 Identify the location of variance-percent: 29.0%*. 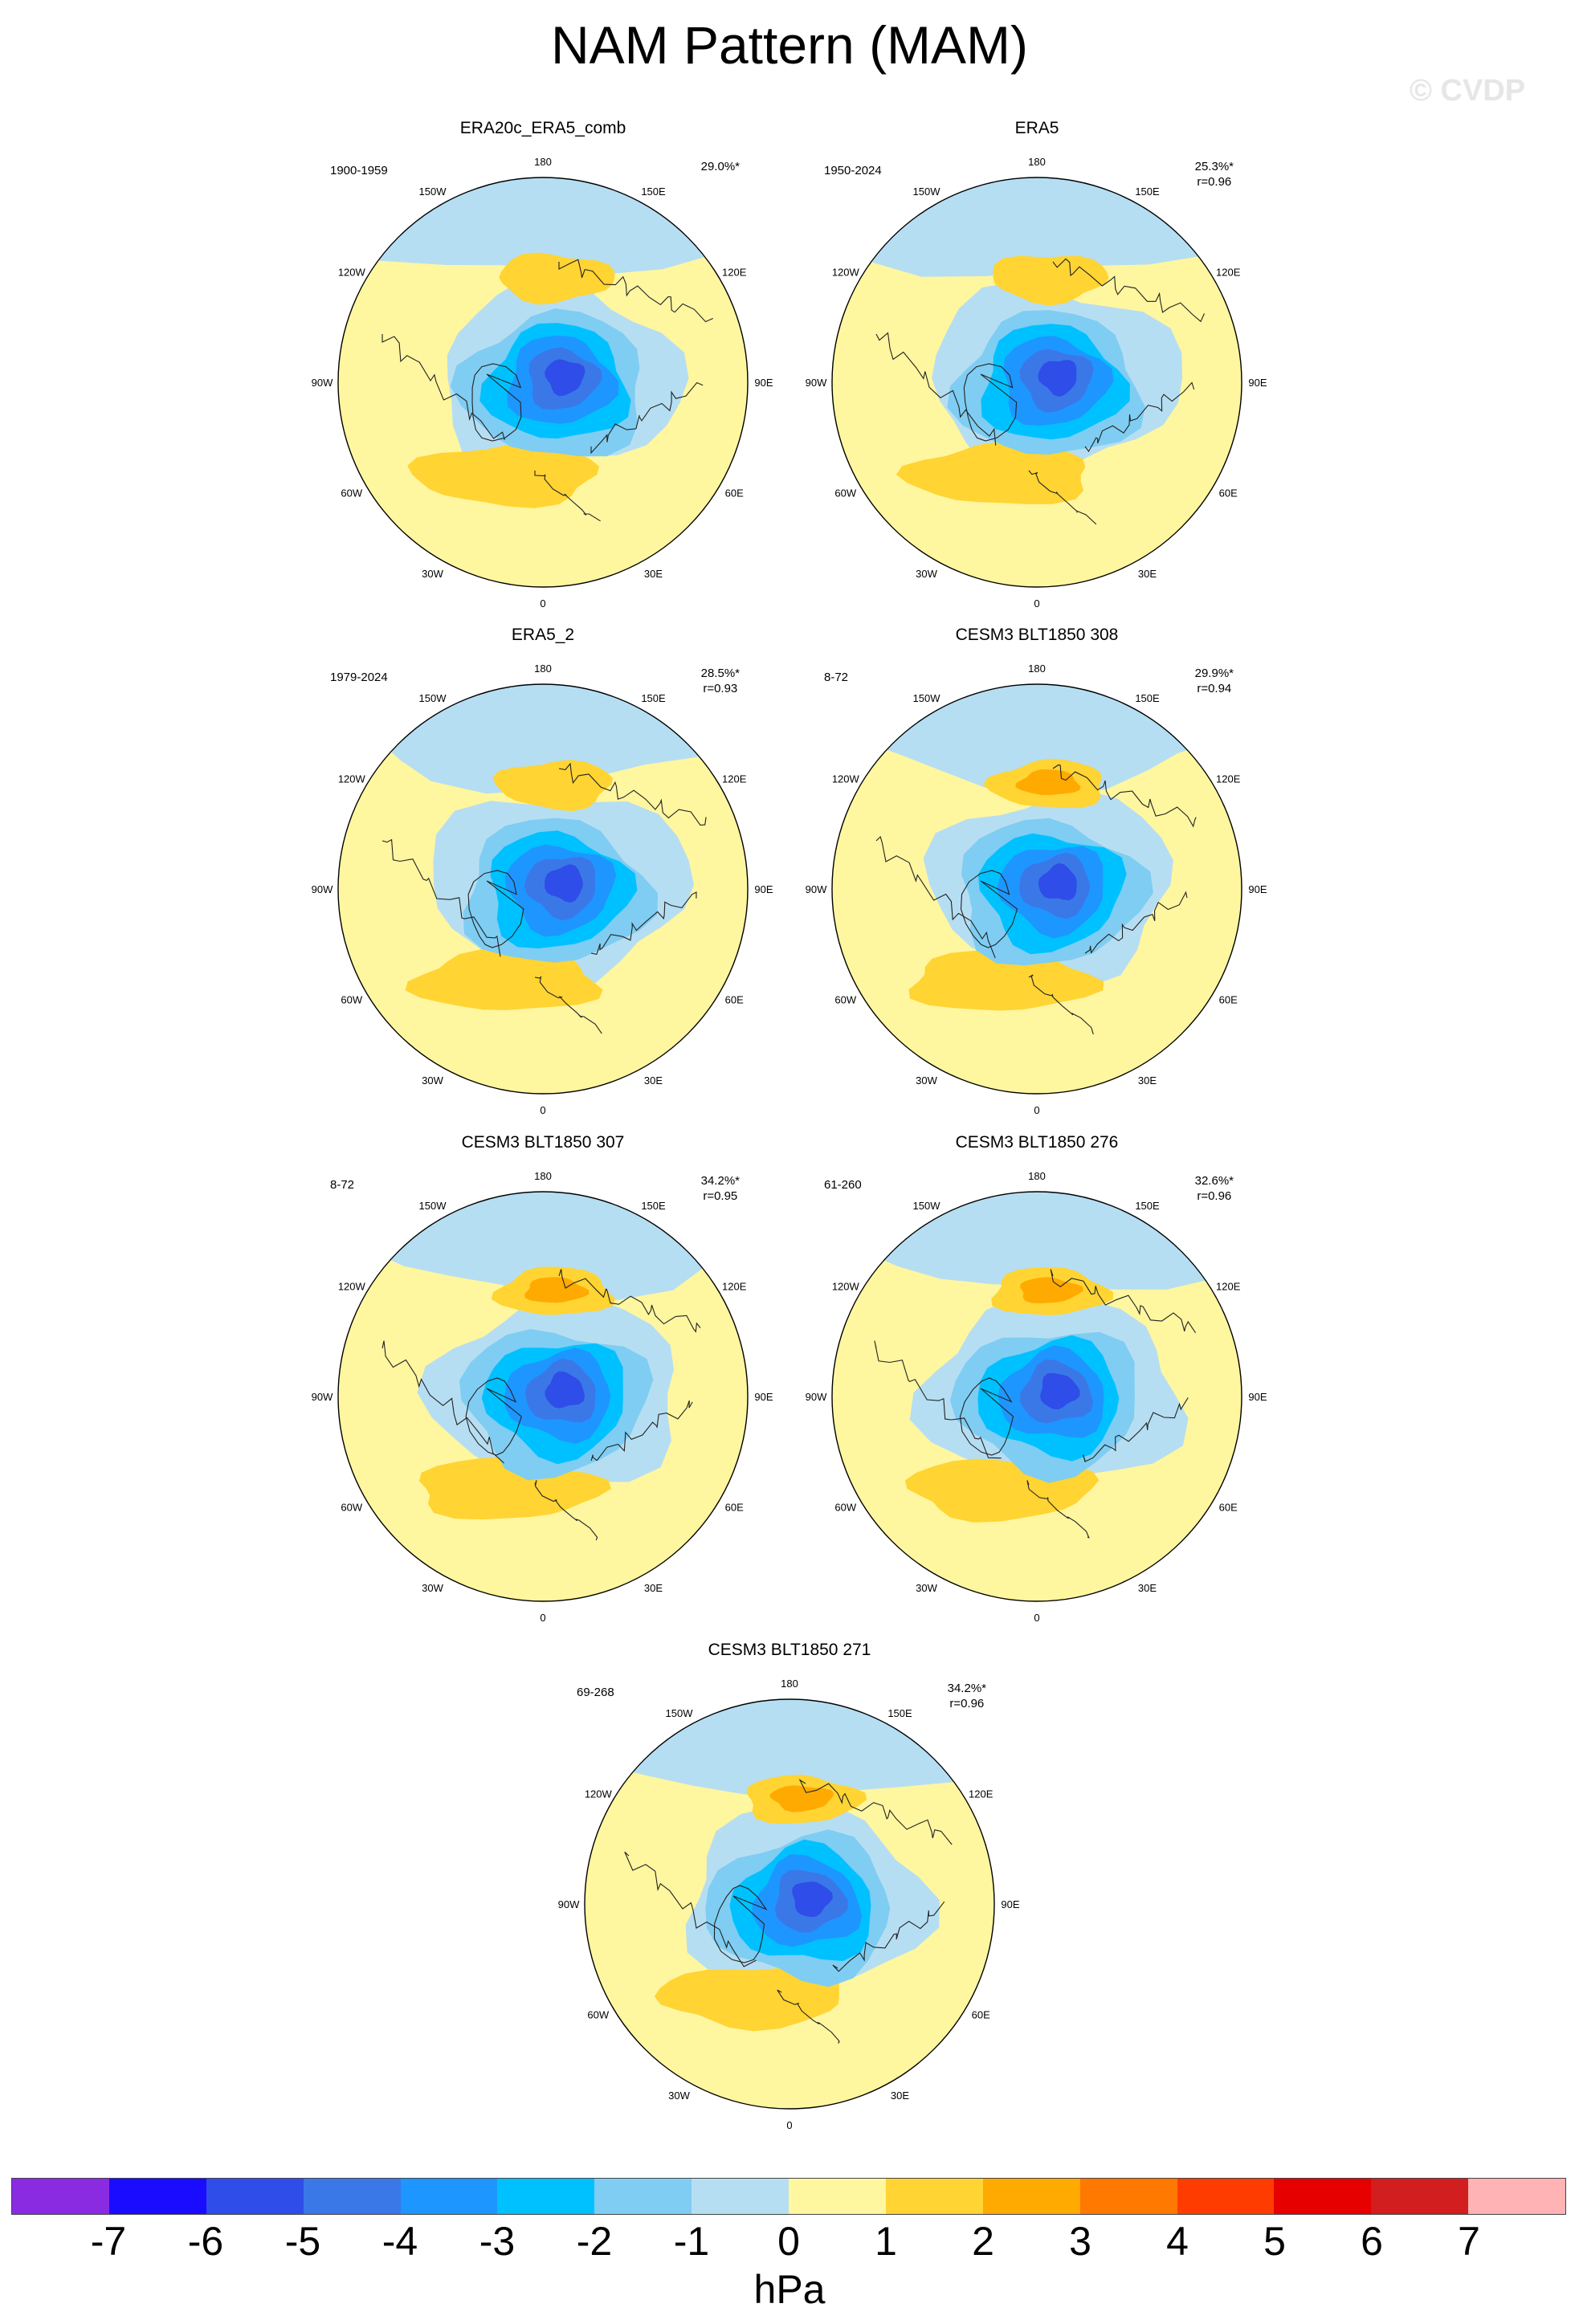
(720, 167).